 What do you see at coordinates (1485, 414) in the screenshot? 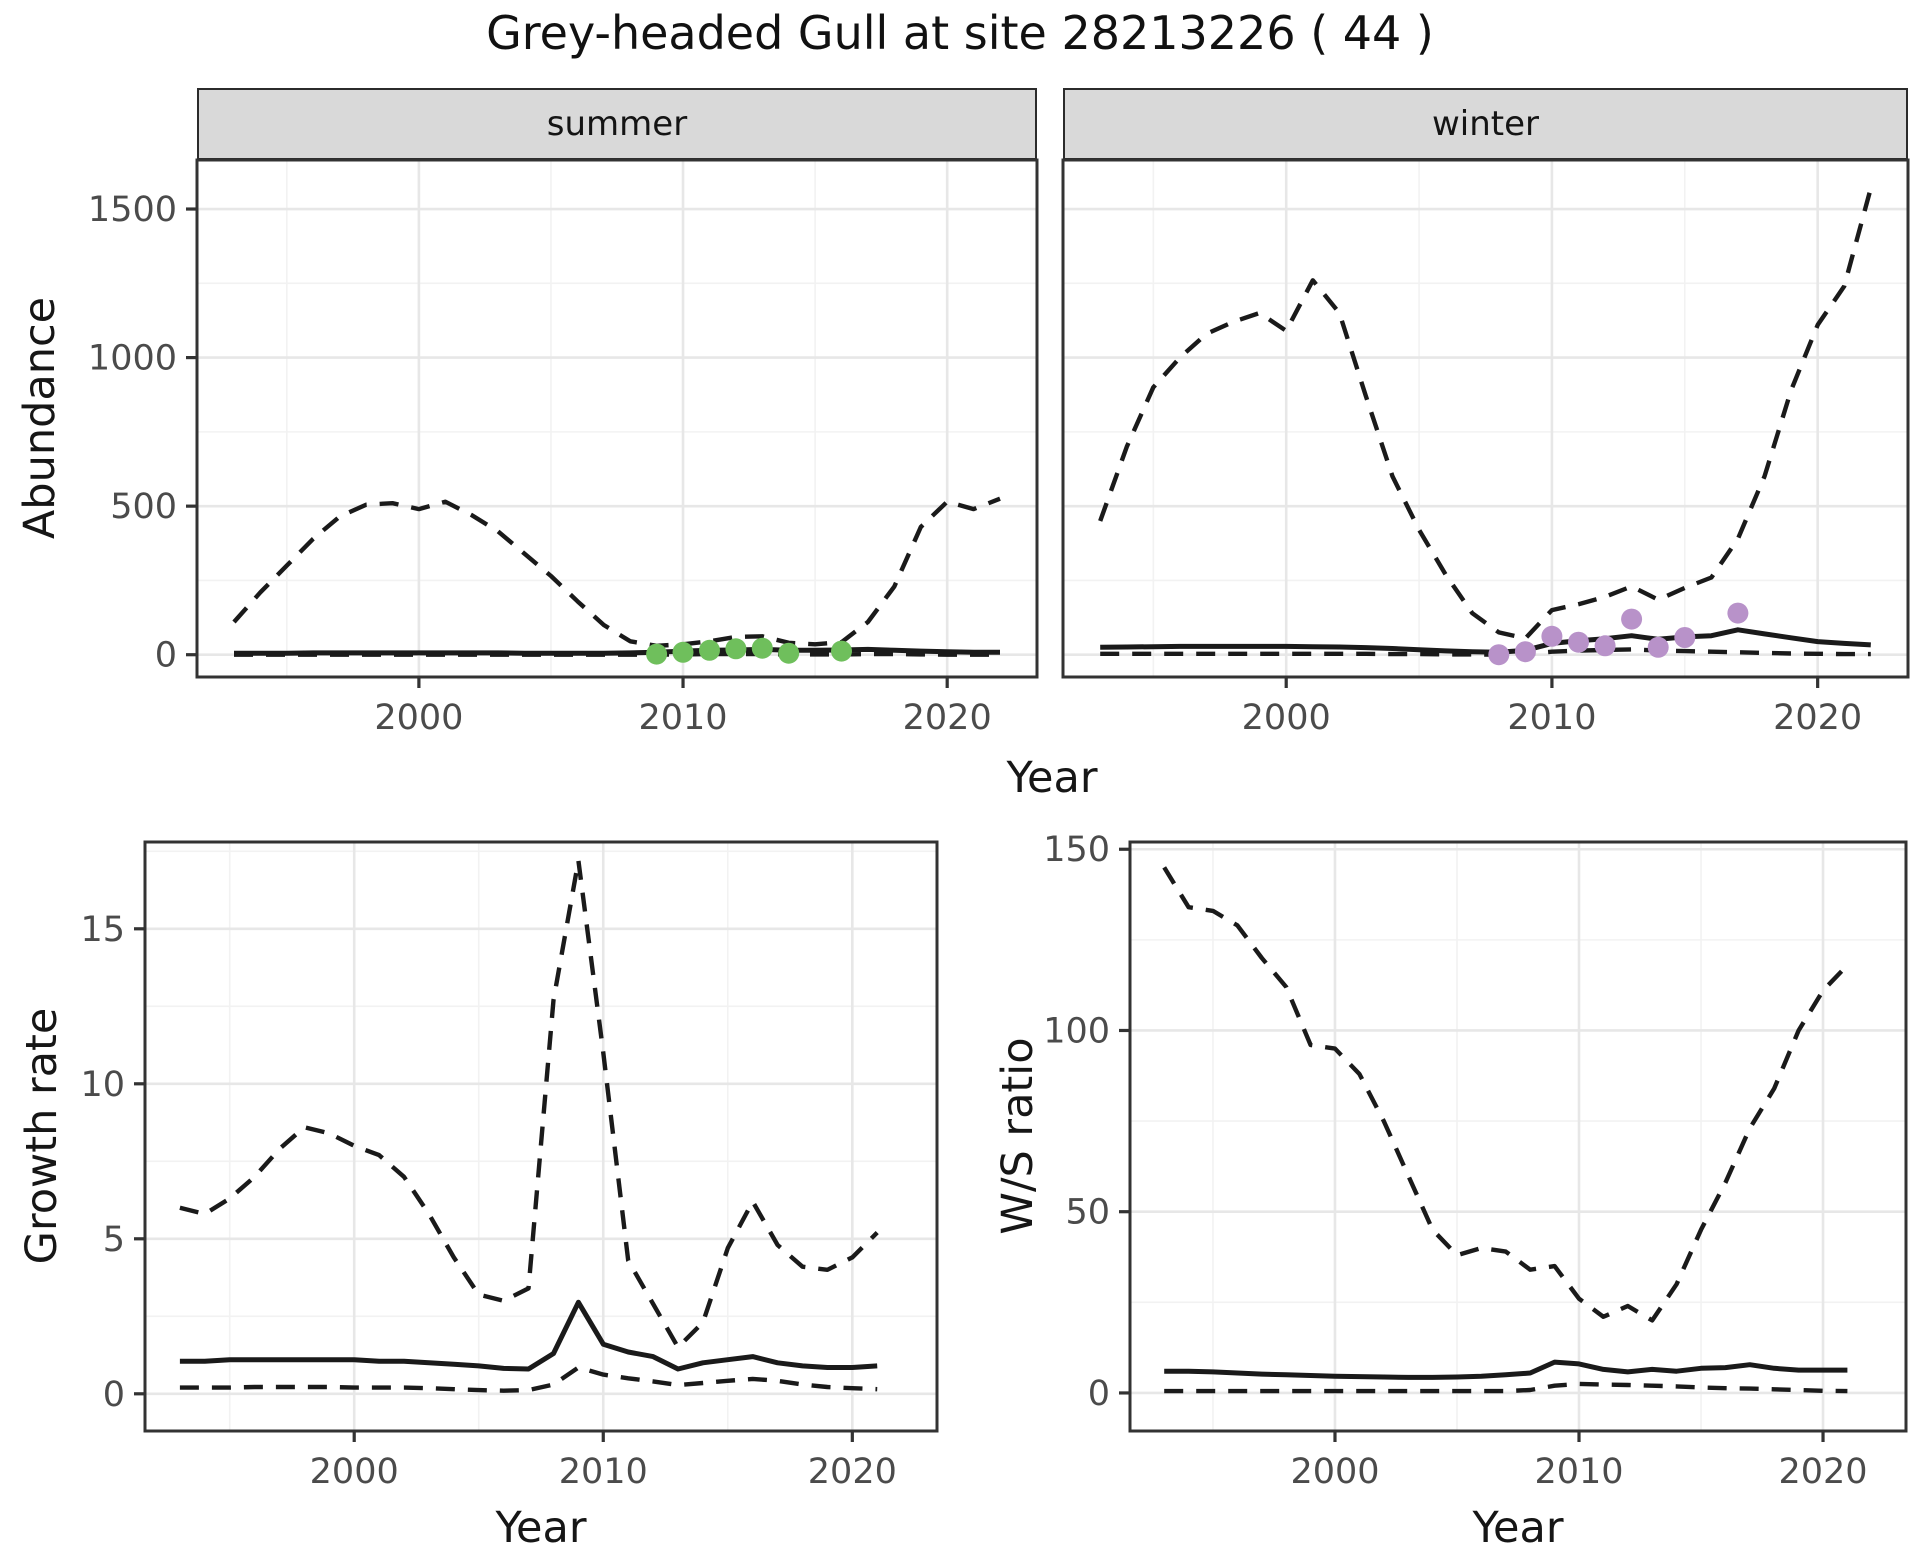
I see `abundance_winter-upper_95ci-line` at bounding box center [1485, 414].